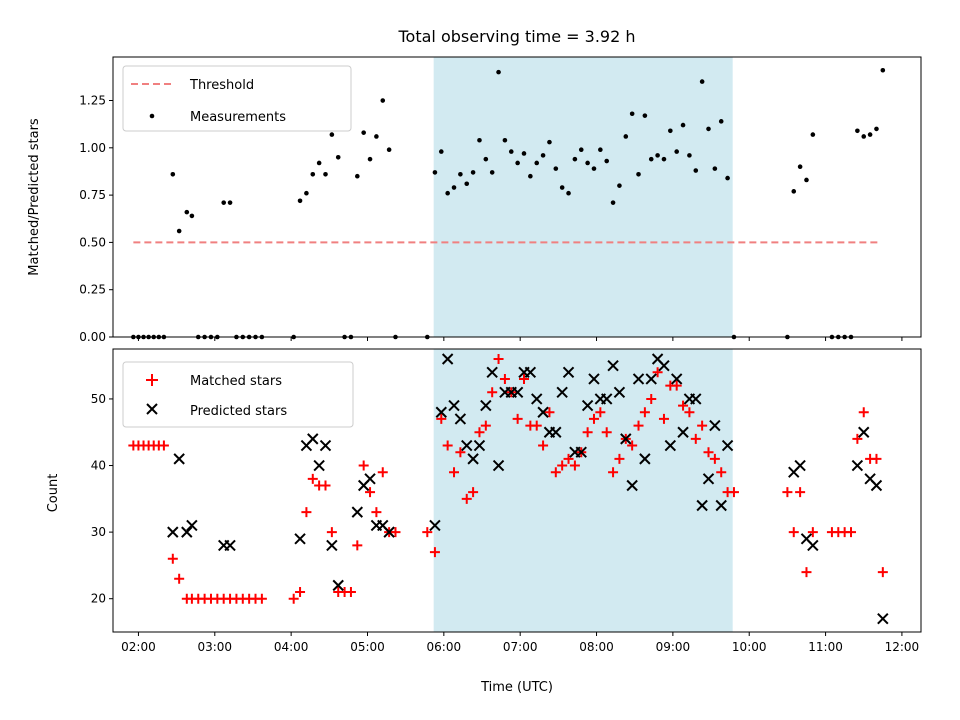 The height and width of the screenshot is (720, 960). What do you see at coordinates (53, 493) in the screenshot?
I see `count-y-axis-label: Count` at bounding box center [53, 493].